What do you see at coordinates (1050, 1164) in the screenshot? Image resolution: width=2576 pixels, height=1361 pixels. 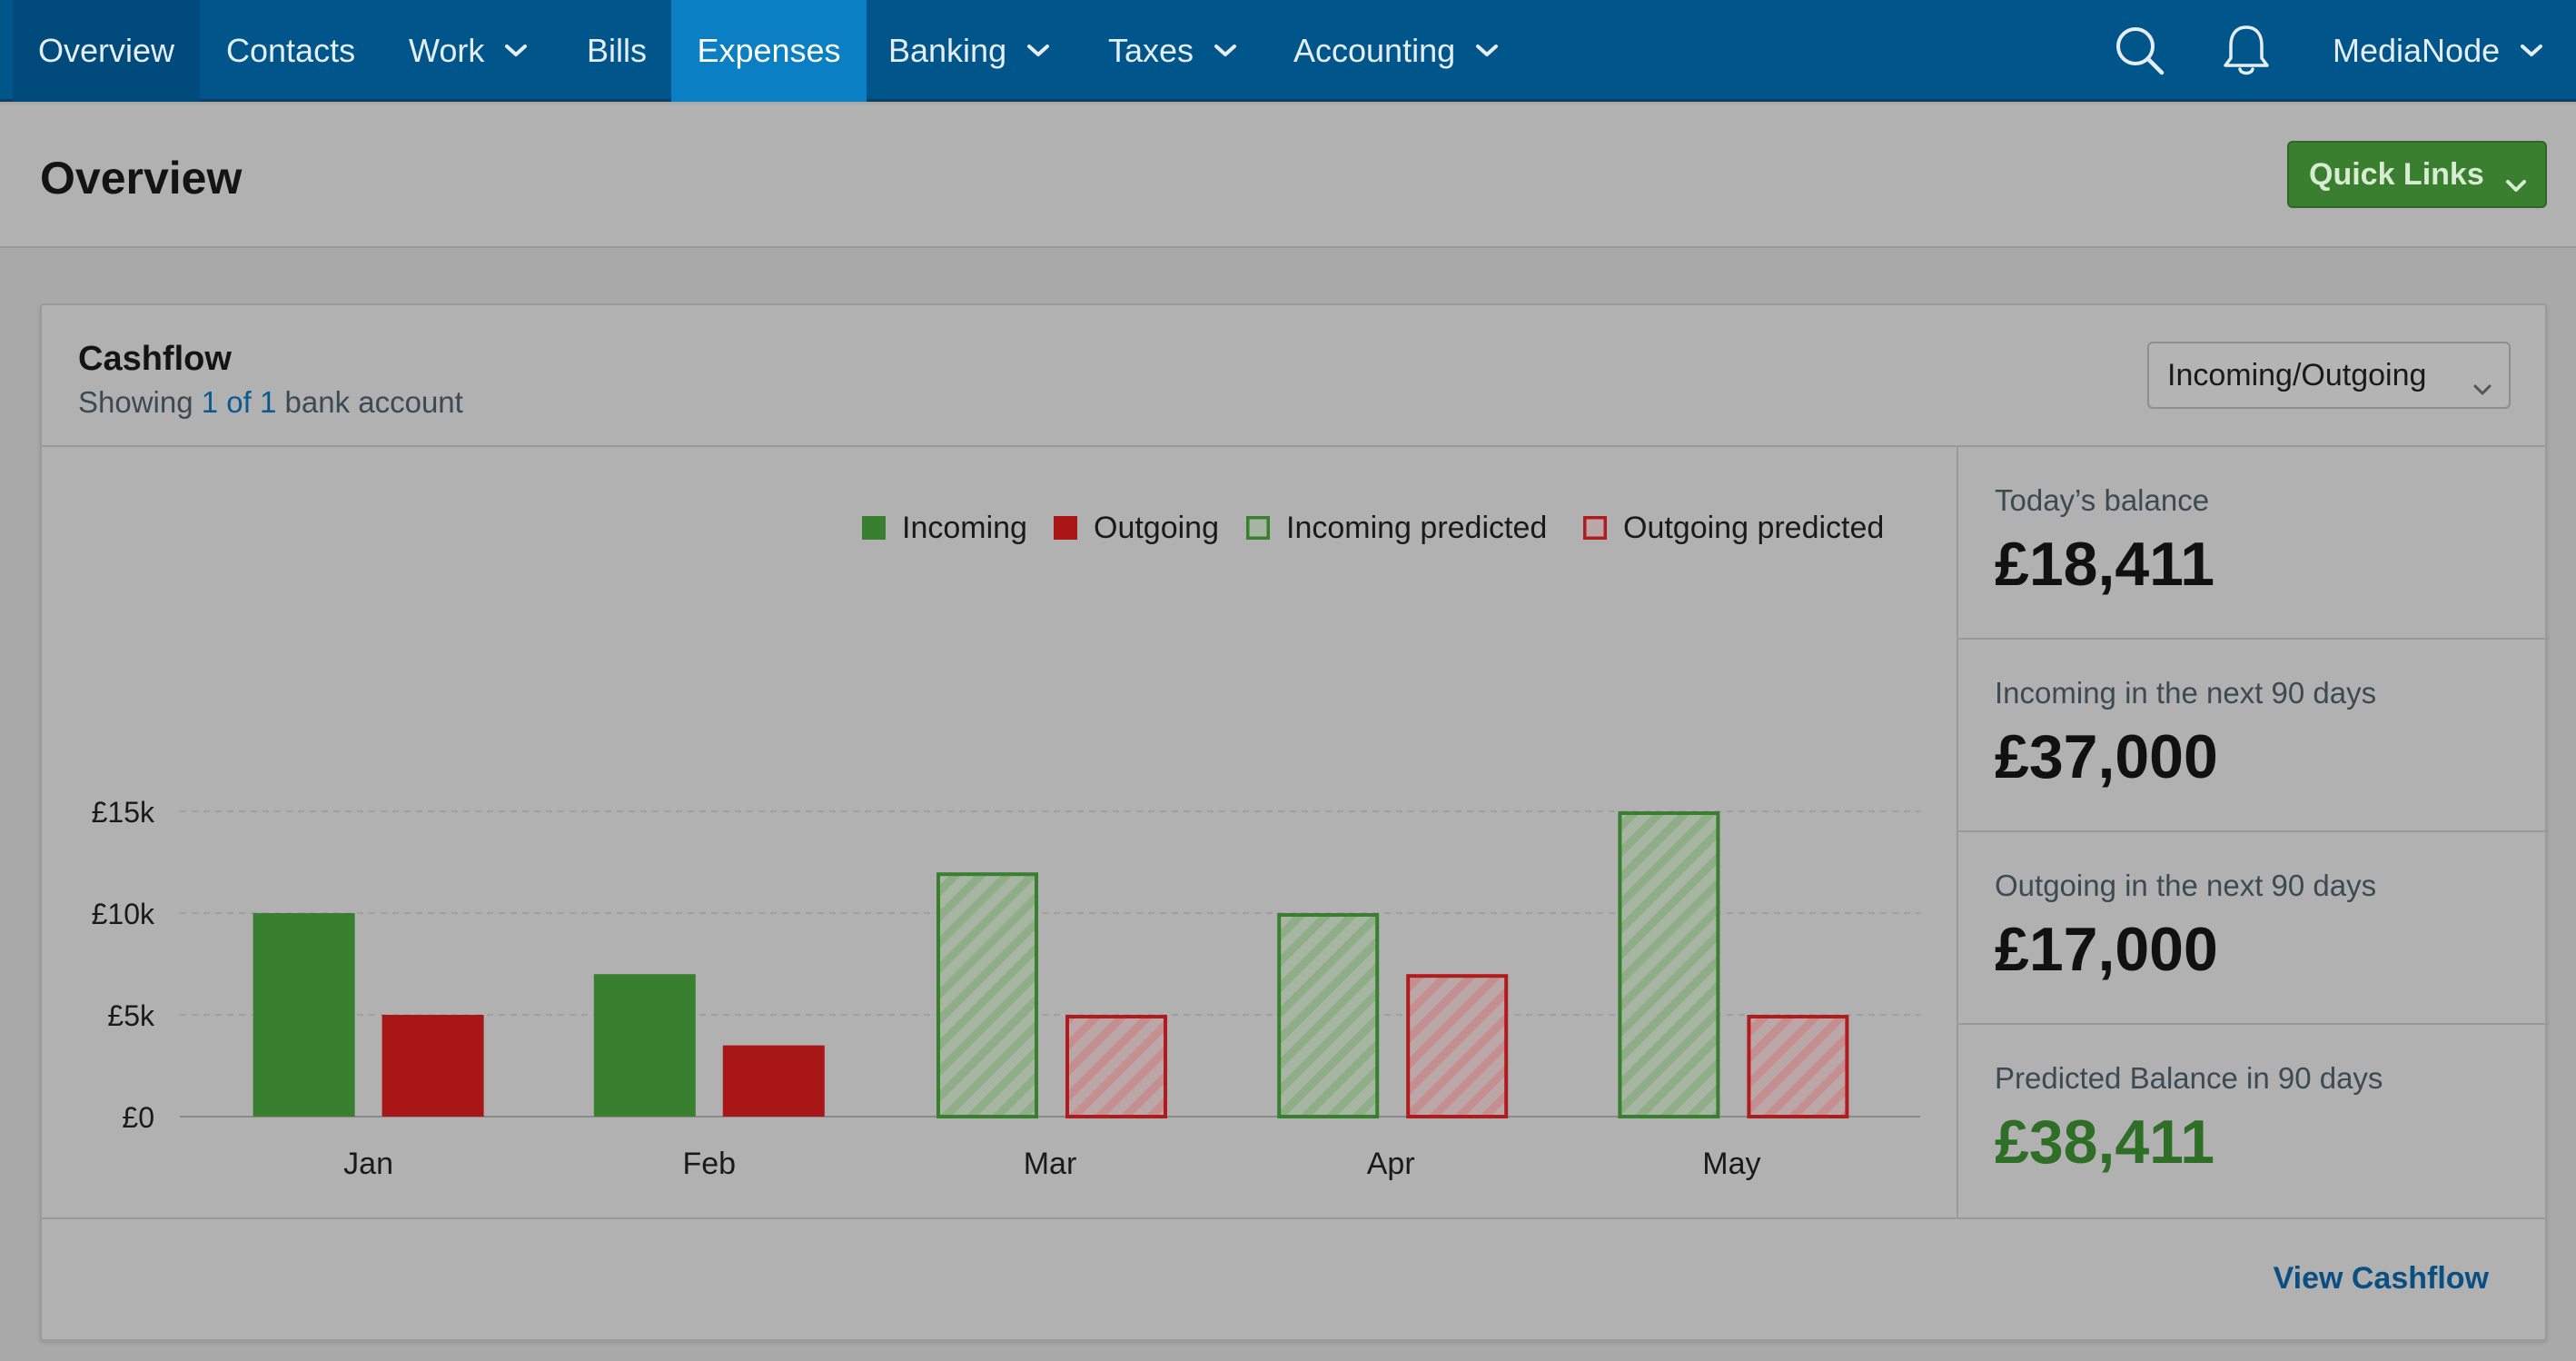 I see `x-tick-label: Mar` at bounding box center [1050, 1164].